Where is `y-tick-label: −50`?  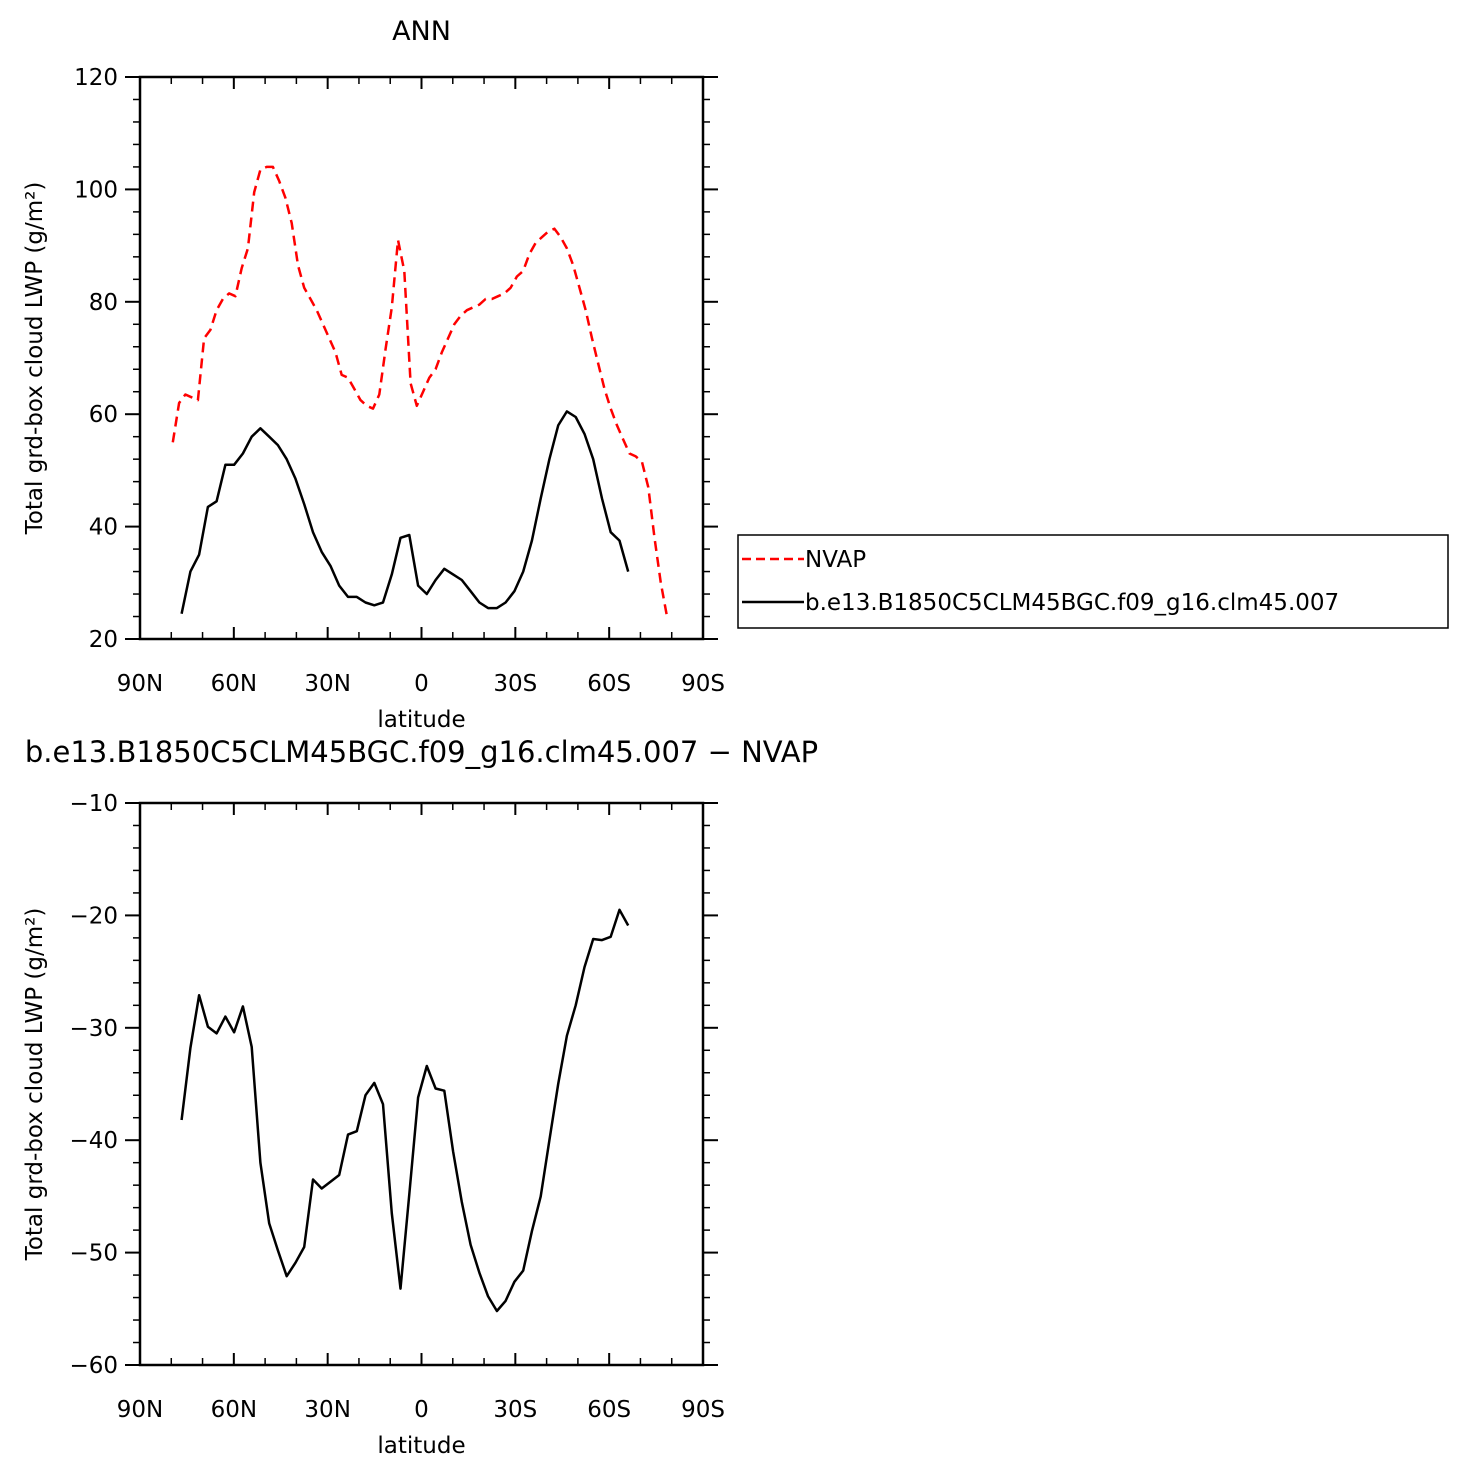
y-tick-label: −50 is located at coordinates (93, 1254).